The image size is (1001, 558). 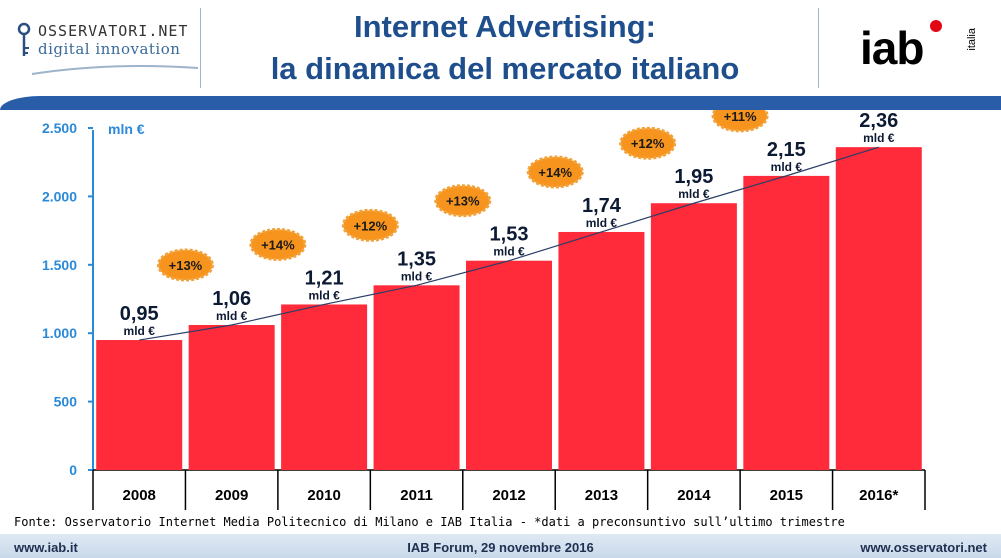 I want to click on divider-left, so click(x=200, y=48).